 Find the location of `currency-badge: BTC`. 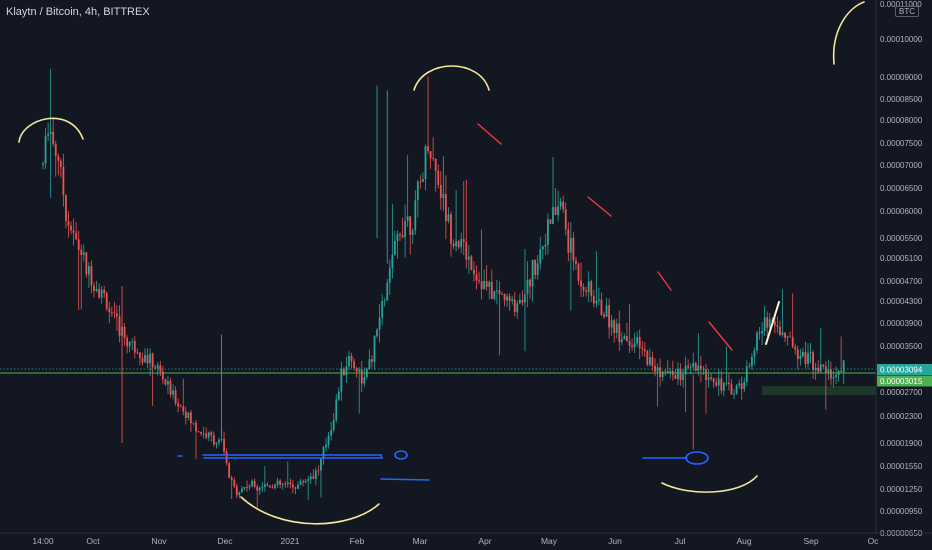

currency-badge: BTC is located at coordinates (907, 11).